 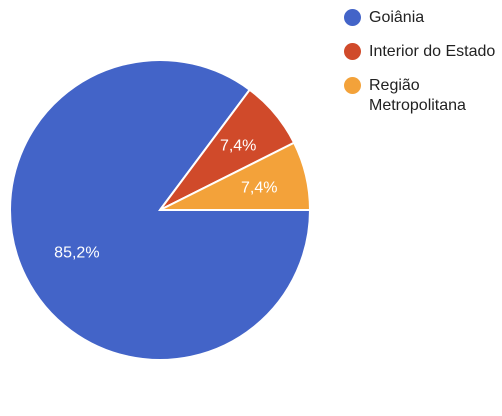 What do you see at coordinates (397, 17) in the screenshot?
I see `legend-label: Goiânia` at bounding box center [397, 17].